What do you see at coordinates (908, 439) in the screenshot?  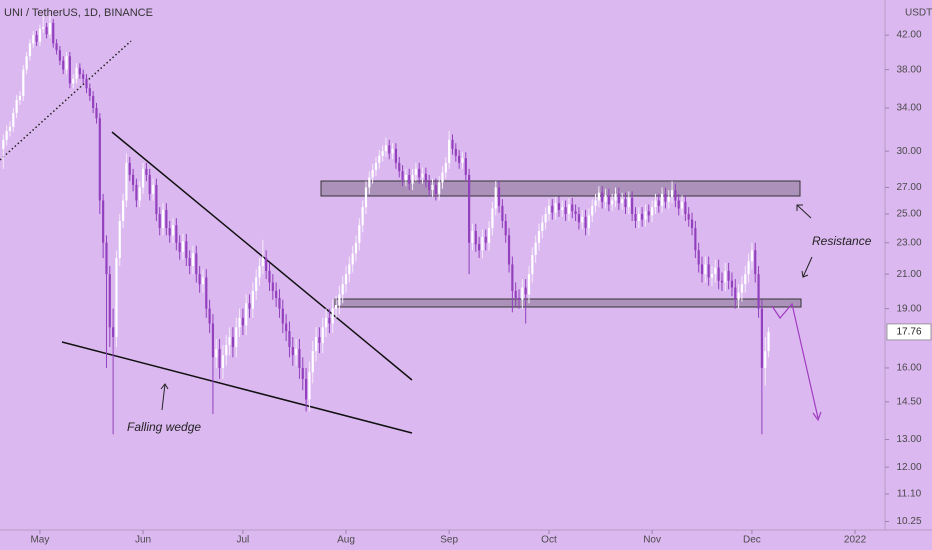 I see `y-tick-label: 13.00` at bounding box center [908, 439].